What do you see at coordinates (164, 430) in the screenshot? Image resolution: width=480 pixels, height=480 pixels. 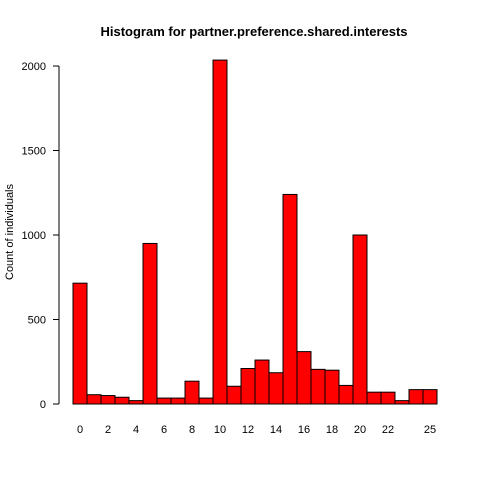 I see `x-tick-label-6: 6` at bounding box center [164, 430].